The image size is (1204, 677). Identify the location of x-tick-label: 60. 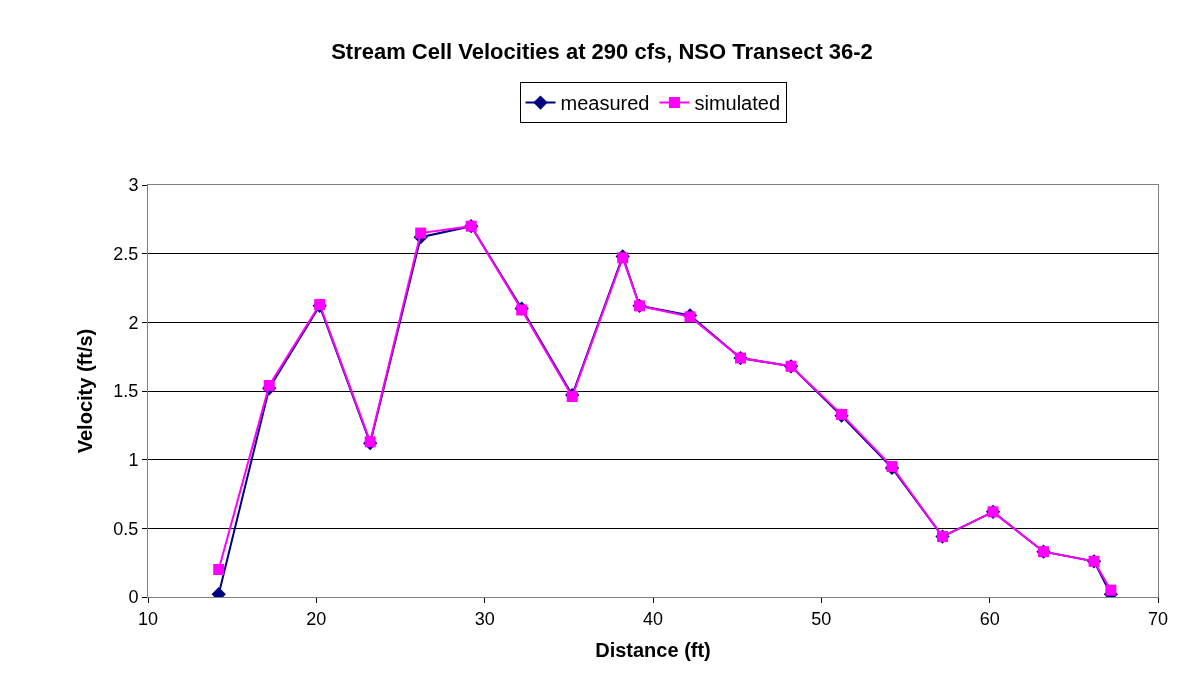
(989, 618).